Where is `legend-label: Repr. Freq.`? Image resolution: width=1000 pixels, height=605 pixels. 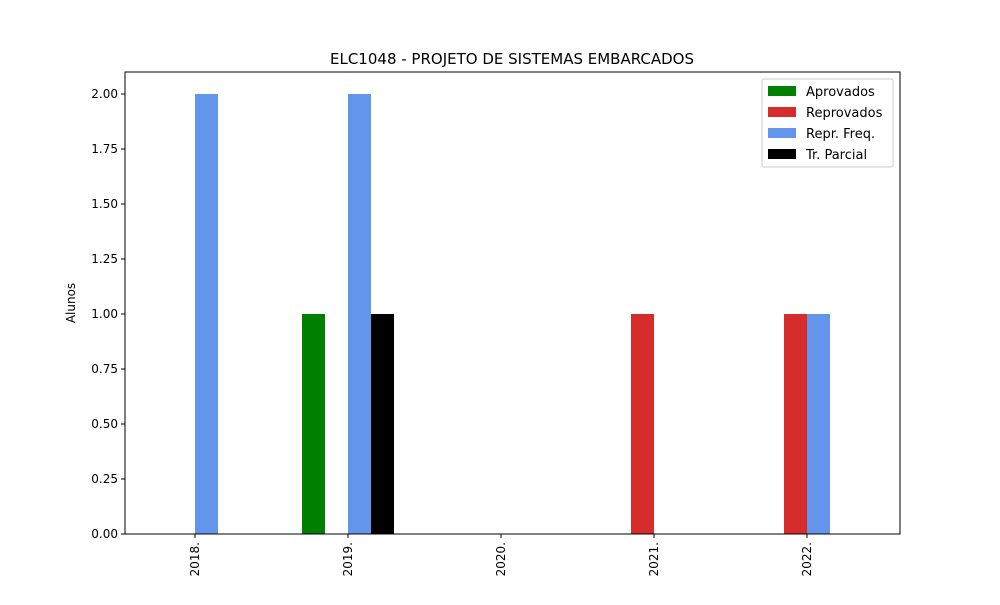
legend-label: Repr. Freq. is located at coordinates (840, 134).